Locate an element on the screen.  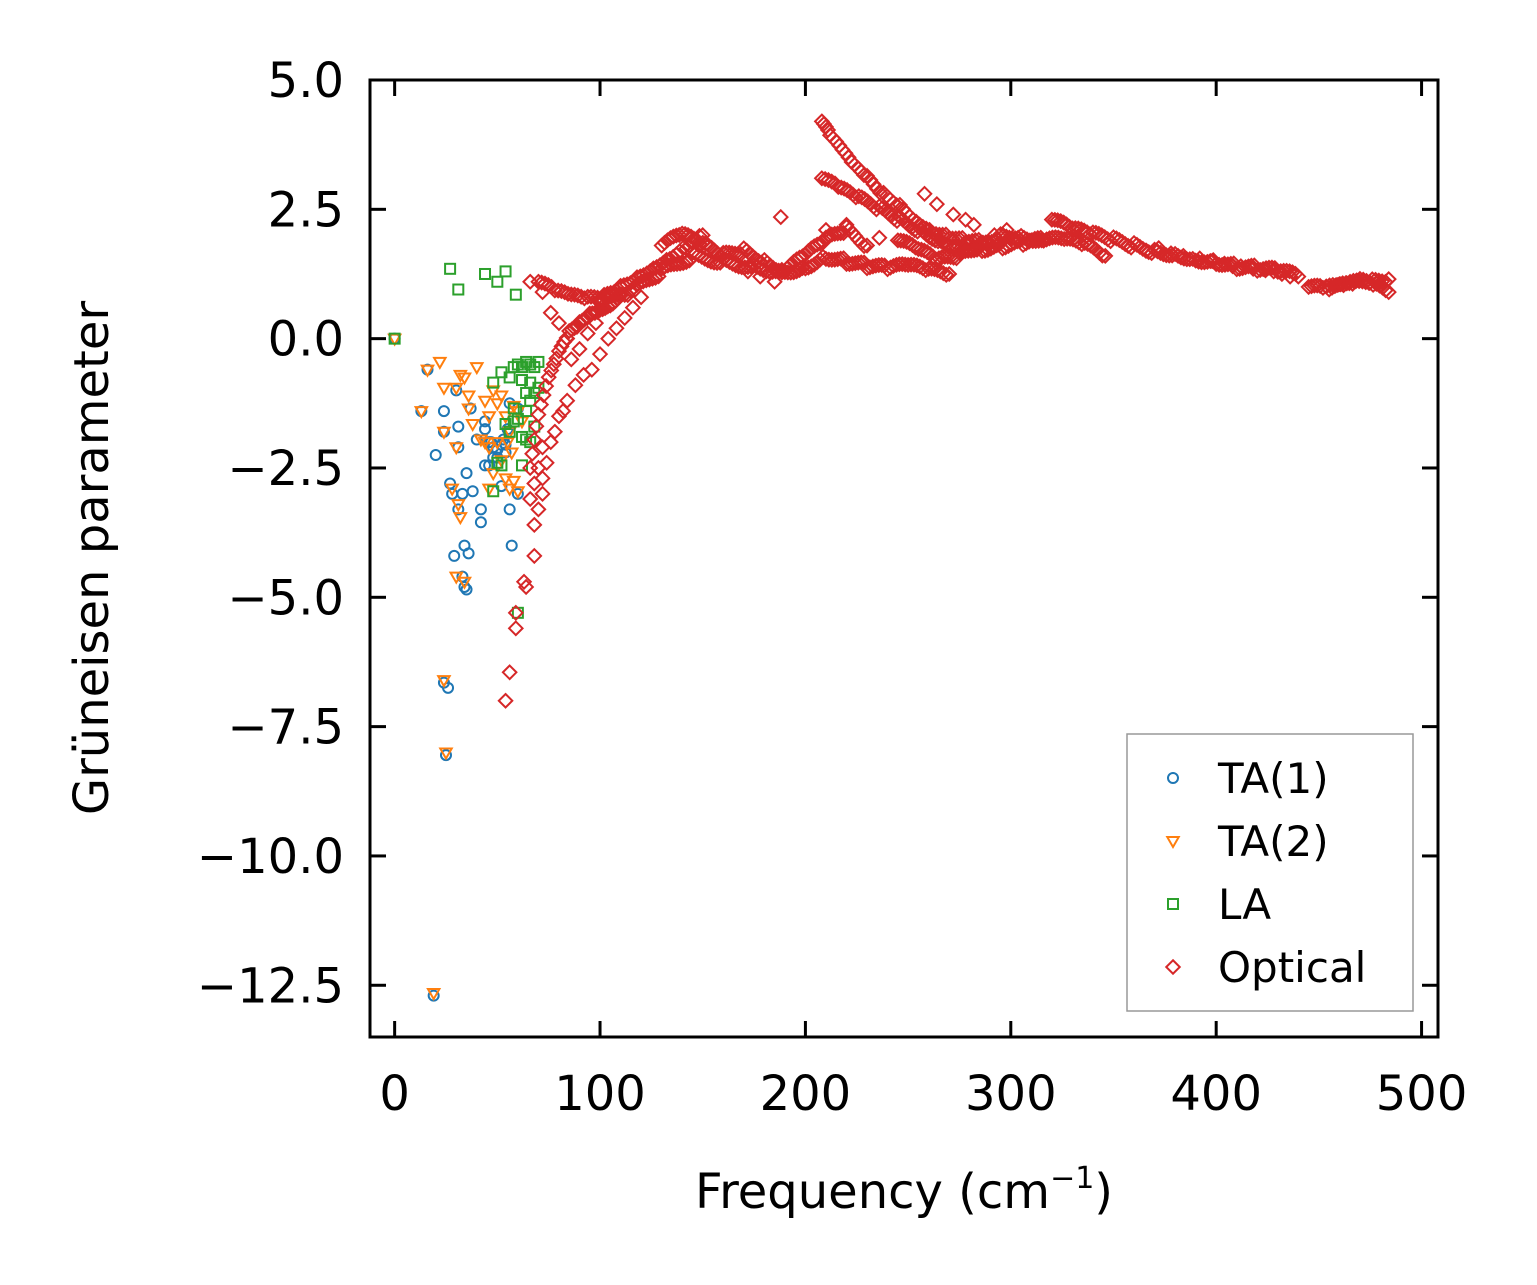
legend-item: Optical is located at coordinates (1265, 967).